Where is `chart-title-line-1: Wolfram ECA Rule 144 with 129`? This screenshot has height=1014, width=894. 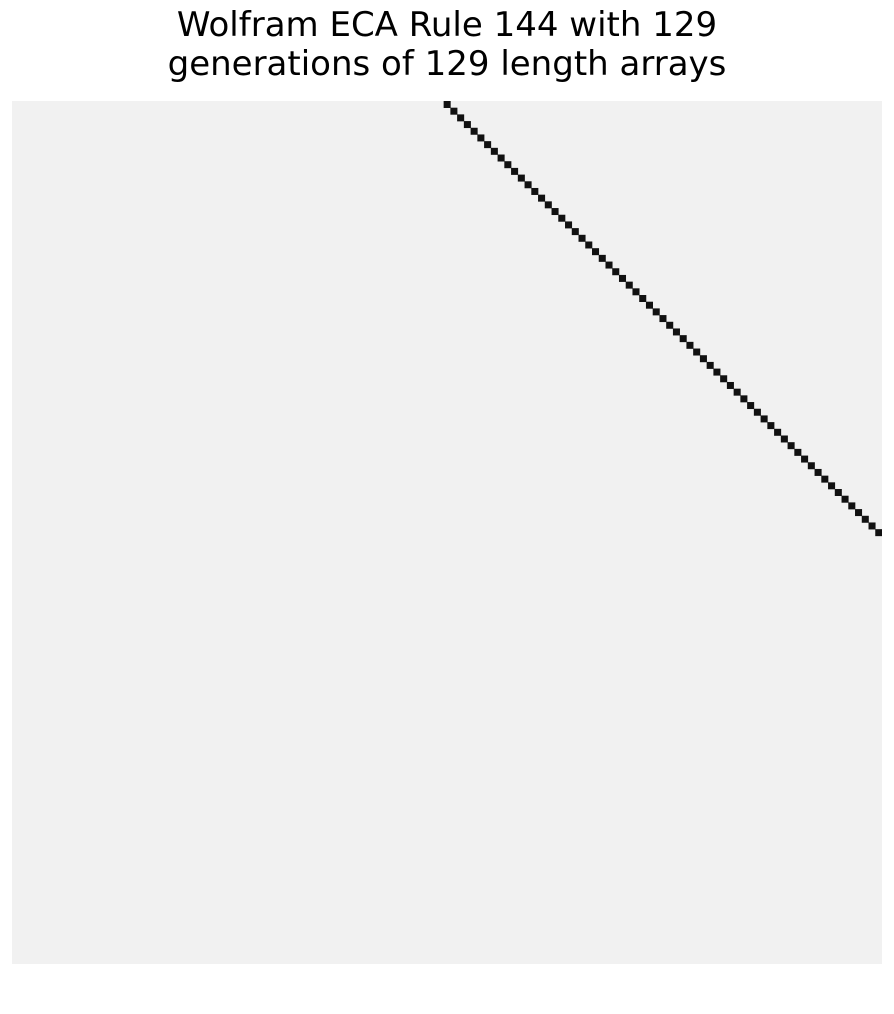 chart-title-line-1: Wolfram ECA Rule 144 with 129 is located at coordinates (447, 25).